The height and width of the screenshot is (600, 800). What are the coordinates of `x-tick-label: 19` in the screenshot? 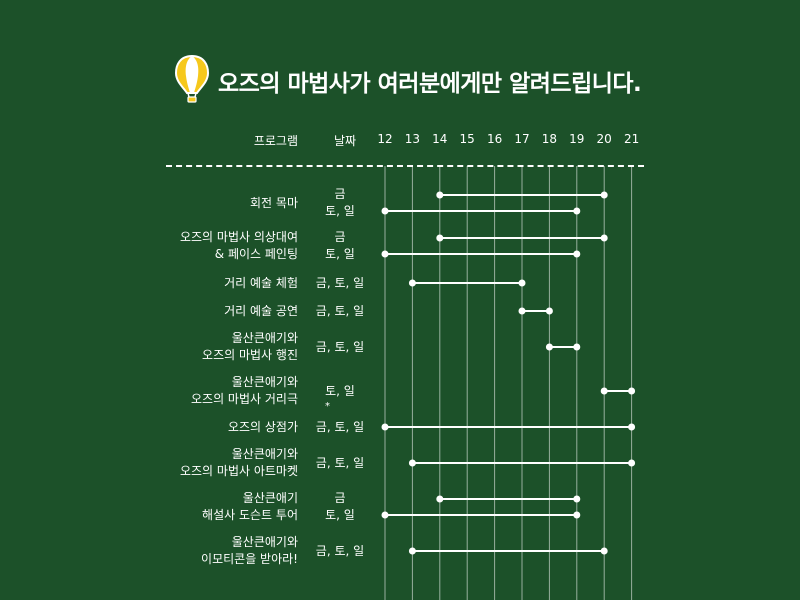 It's located at (577, 139).